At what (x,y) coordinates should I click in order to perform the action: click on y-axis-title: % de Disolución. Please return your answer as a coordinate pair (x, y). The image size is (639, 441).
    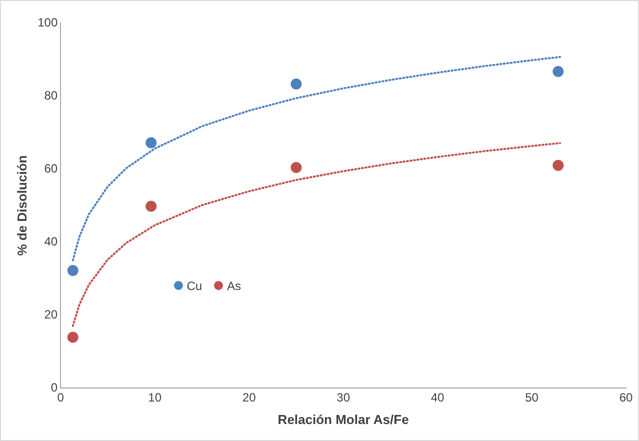
    Looking at the image, I should click on (22, 205).